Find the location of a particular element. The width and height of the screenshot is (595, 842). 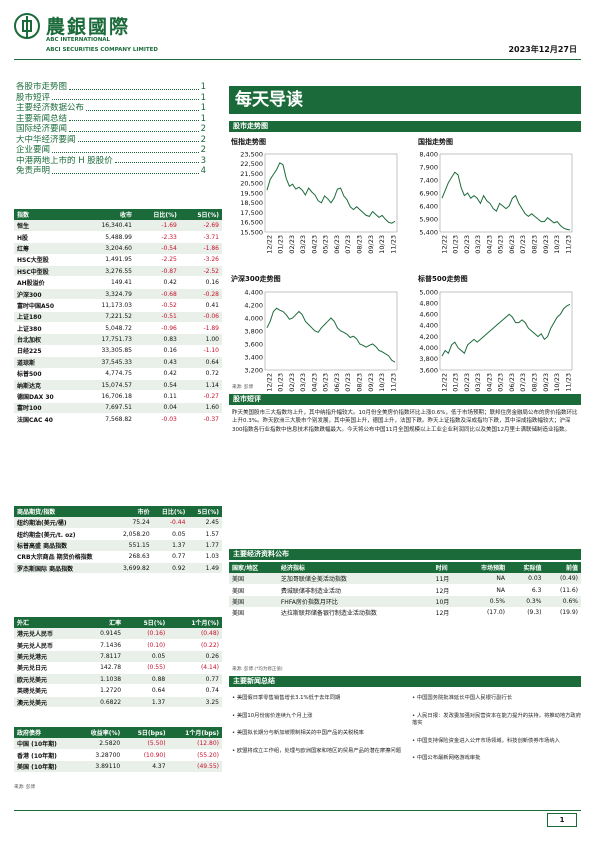

table-cell: H股 is located at coordinates (47, 237).